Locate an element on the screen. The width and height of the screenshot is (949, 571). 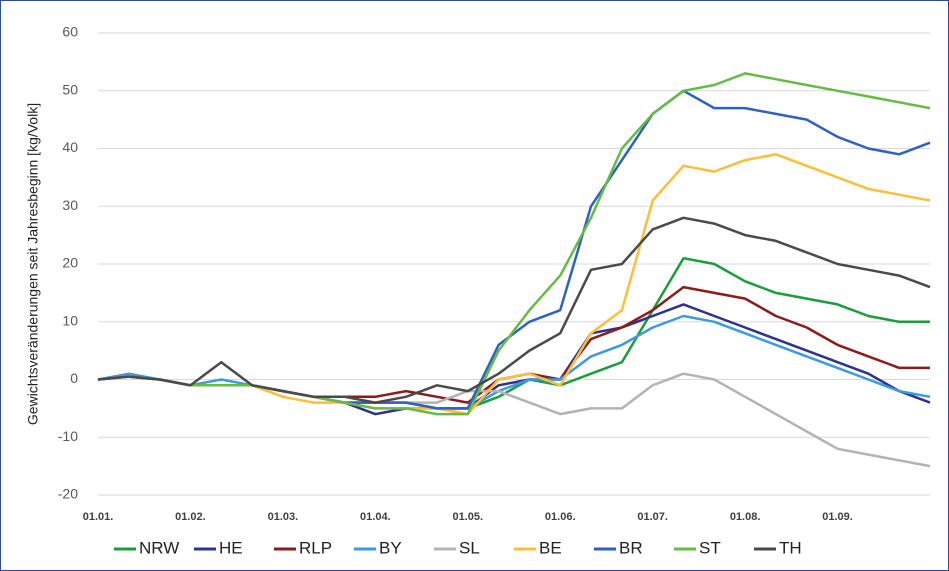
legend-label: TH is located at coordinates (790, 547).